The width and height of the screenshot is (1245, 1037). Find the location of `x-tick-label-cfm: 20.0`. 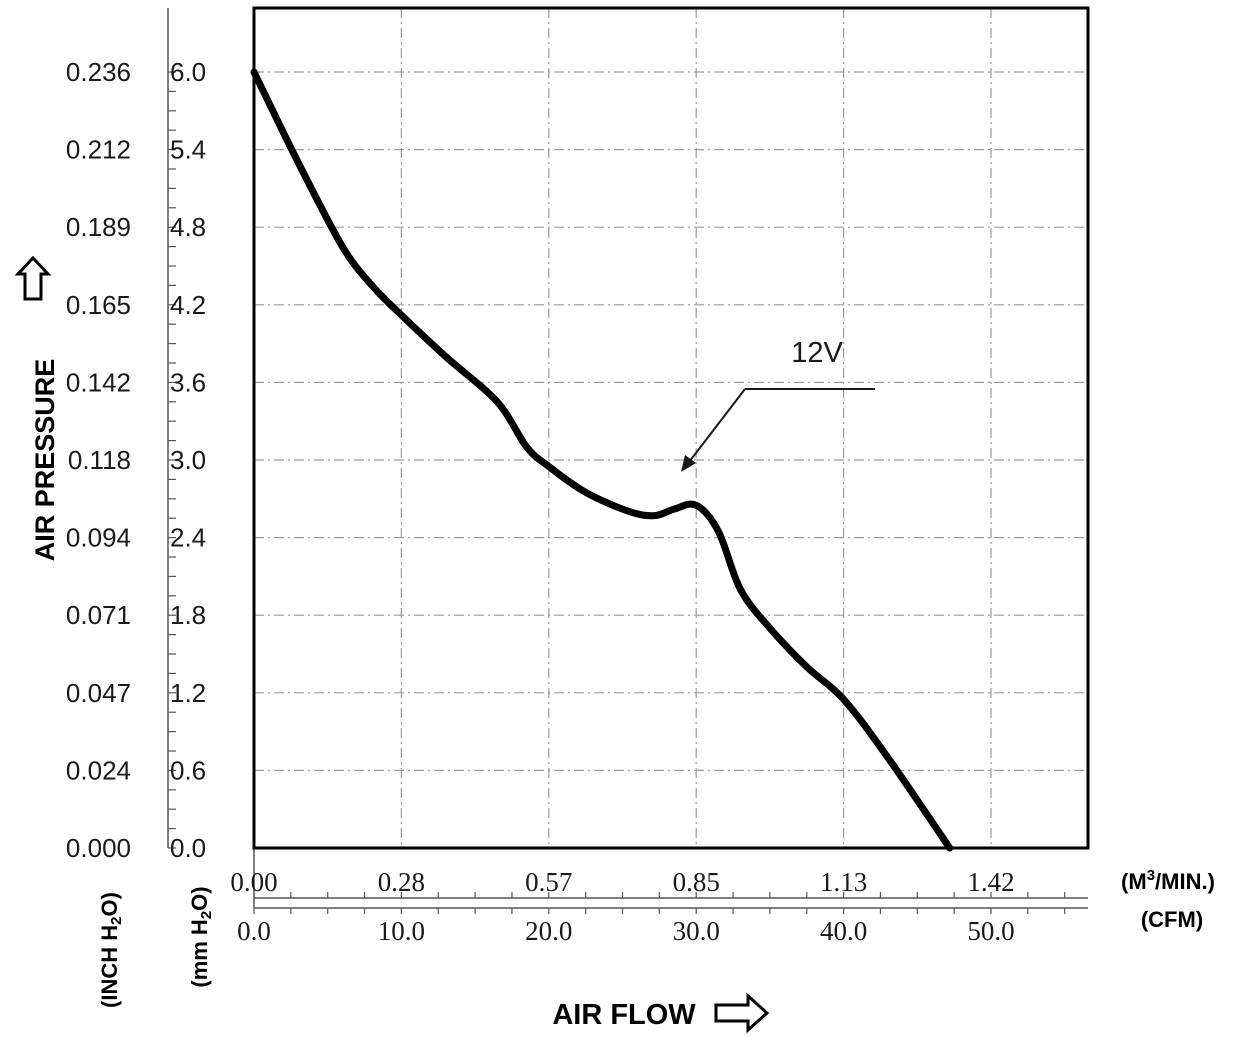

x-tick-label-cfm: 20.0 is located at coordinates (548, 931).